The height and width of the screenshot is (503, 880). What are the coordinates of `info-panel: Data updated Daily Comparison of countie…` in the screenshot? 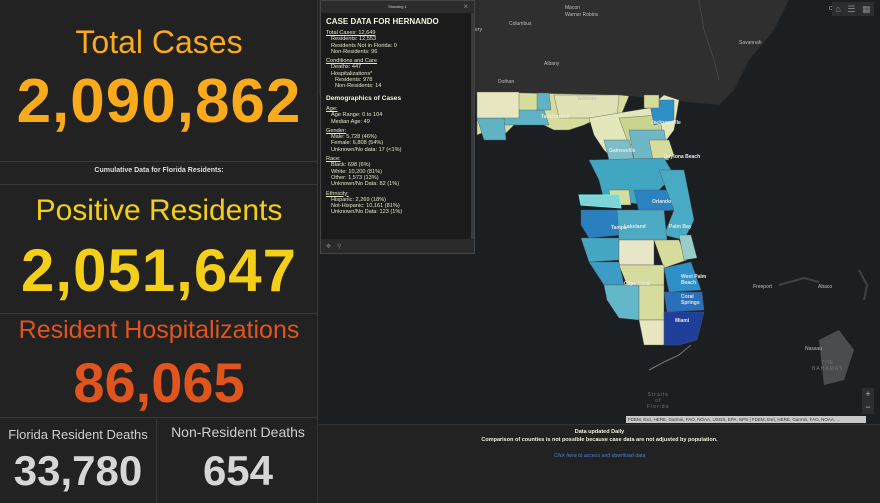 It's located at (599, 463).